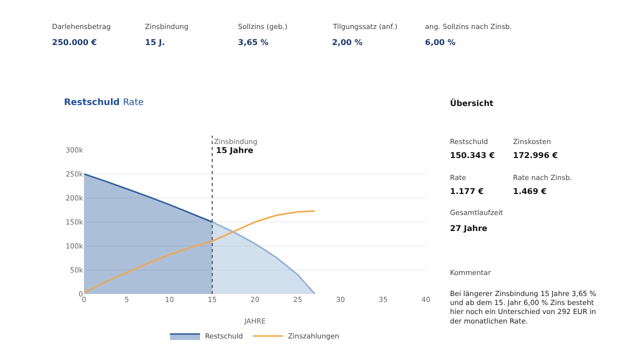 The width and height of the screenshot is (636, 358). Describe the element at coordinates (530, 191) in the screenshot. I see `text: 1.469 €` at that location.